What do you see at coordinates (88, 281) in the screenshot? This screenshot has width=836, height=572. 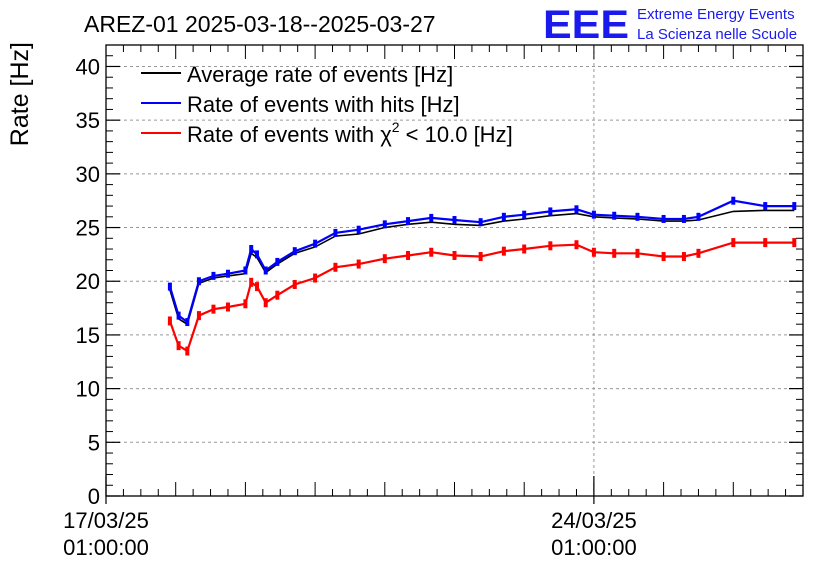 I see `y-tick-label: 20` at bounding box center [88, 281].